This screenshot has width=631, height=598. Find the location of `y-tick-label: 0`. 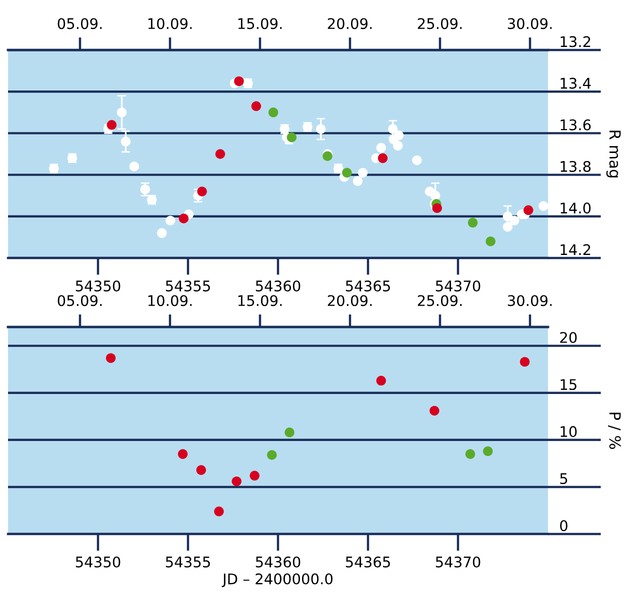

y-tick-label: 0 is located at coordinates (564, 526).